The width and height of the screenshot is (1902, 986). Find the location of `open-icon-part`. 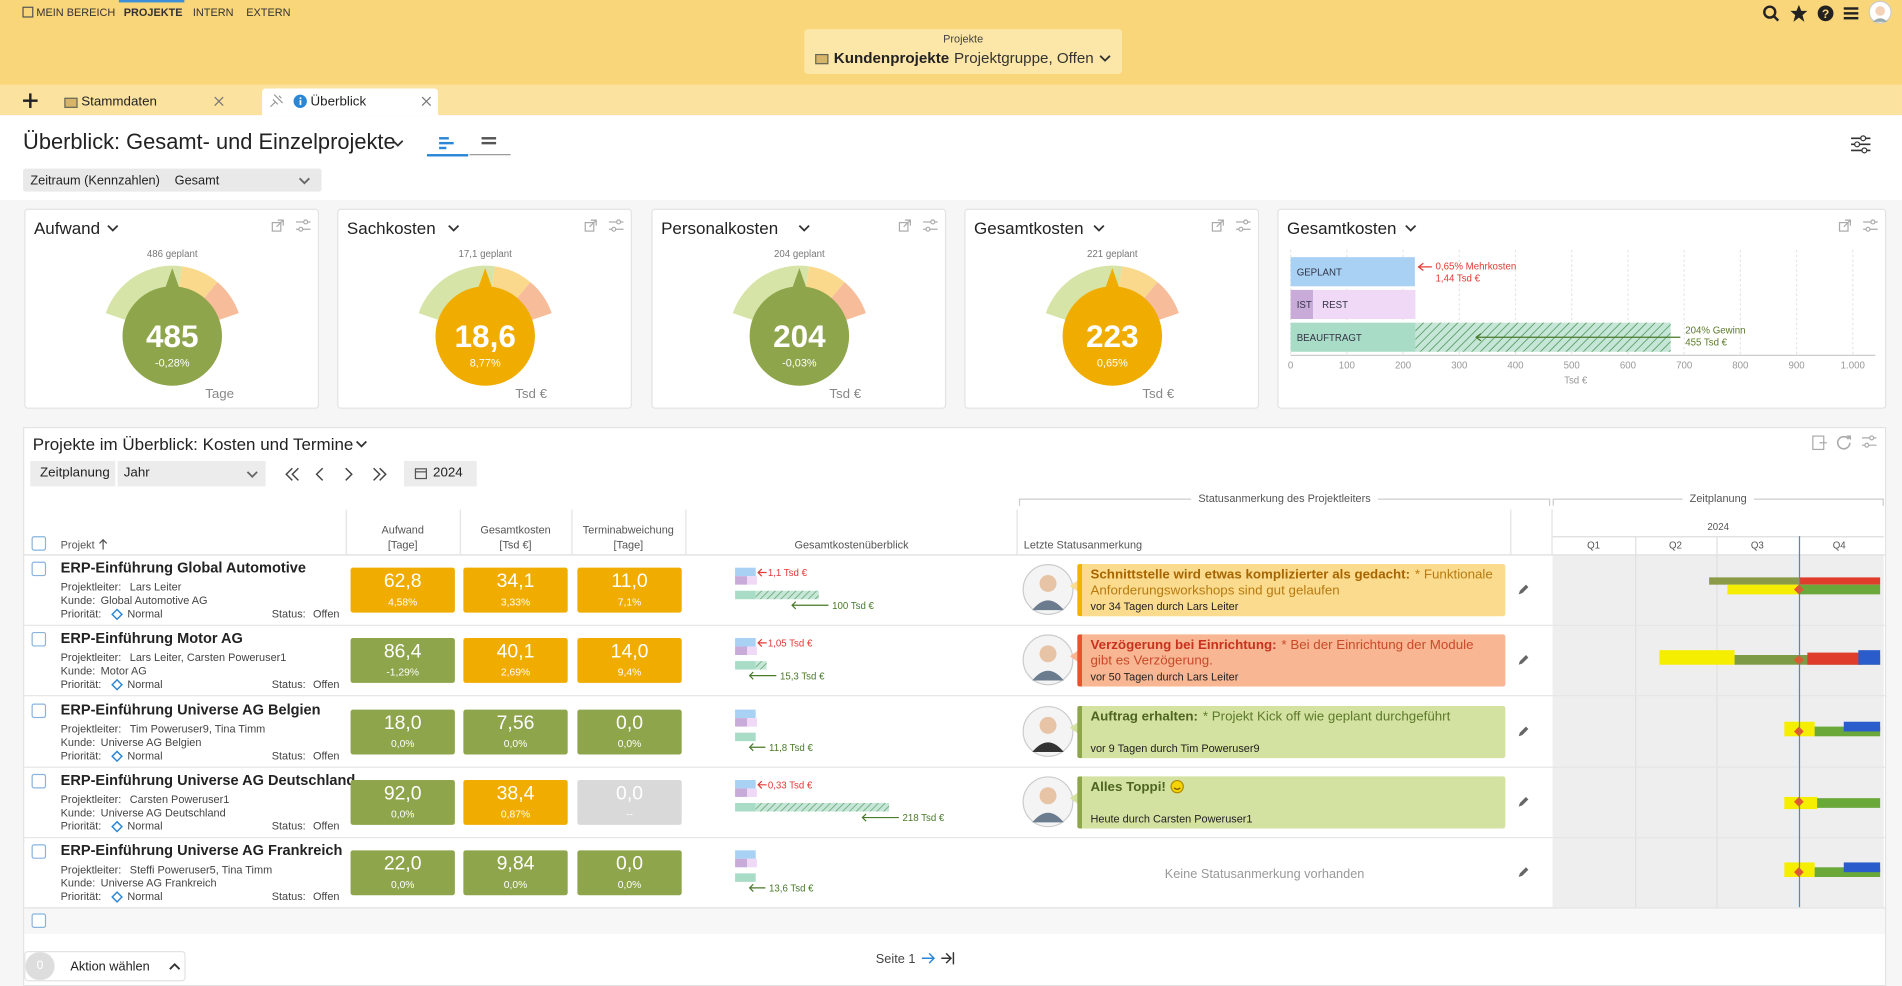

open-icon-part is located at coordinates (903, 226).